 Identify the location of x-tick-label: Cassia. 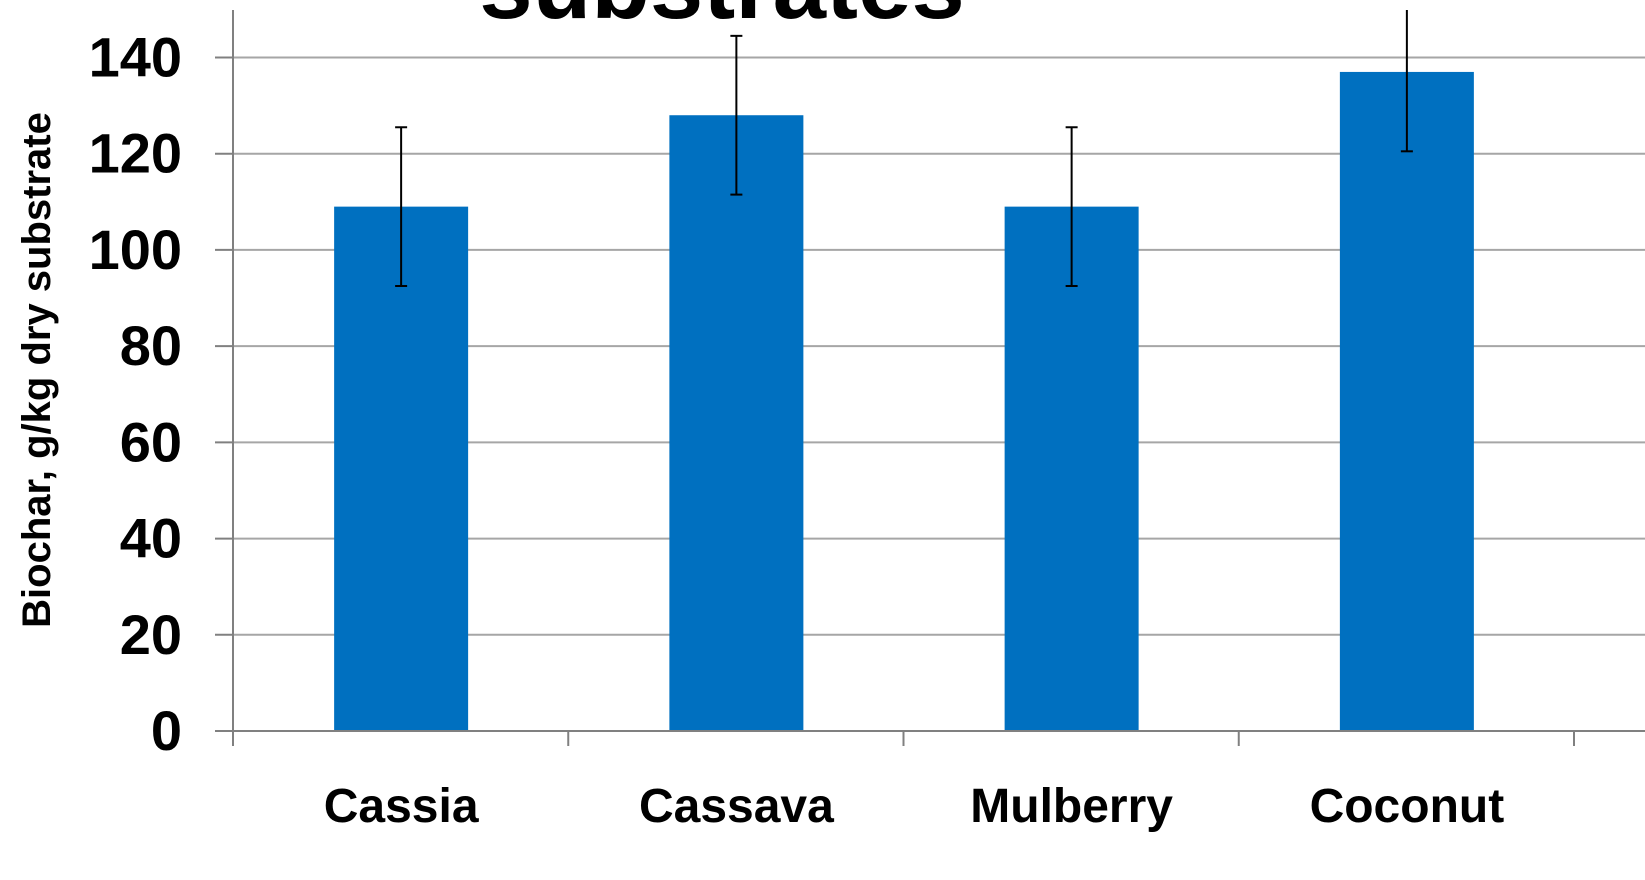
(401, 806).